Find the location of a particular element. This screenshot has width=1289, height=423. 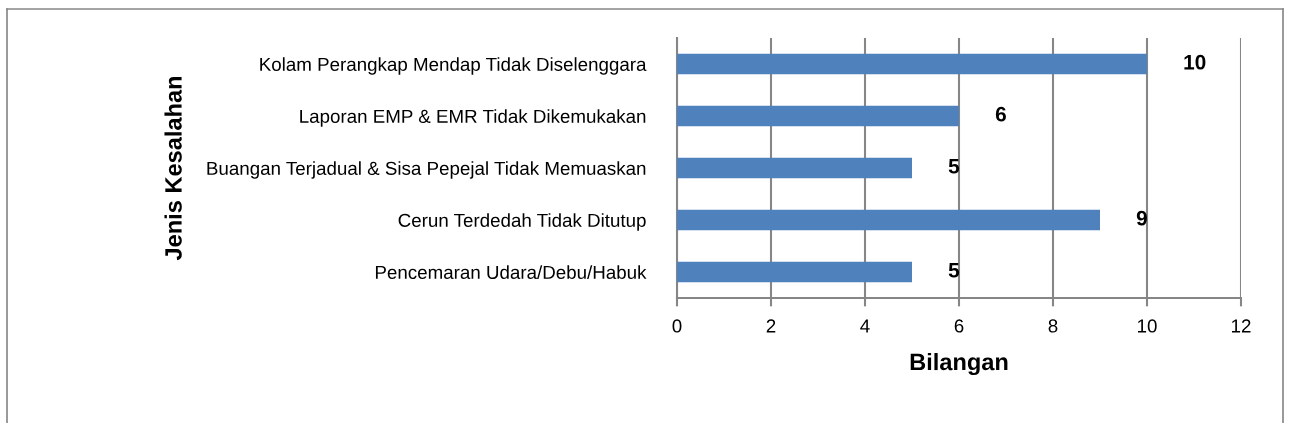

x-tick-label: 6 is located at coordinates (959, 326).